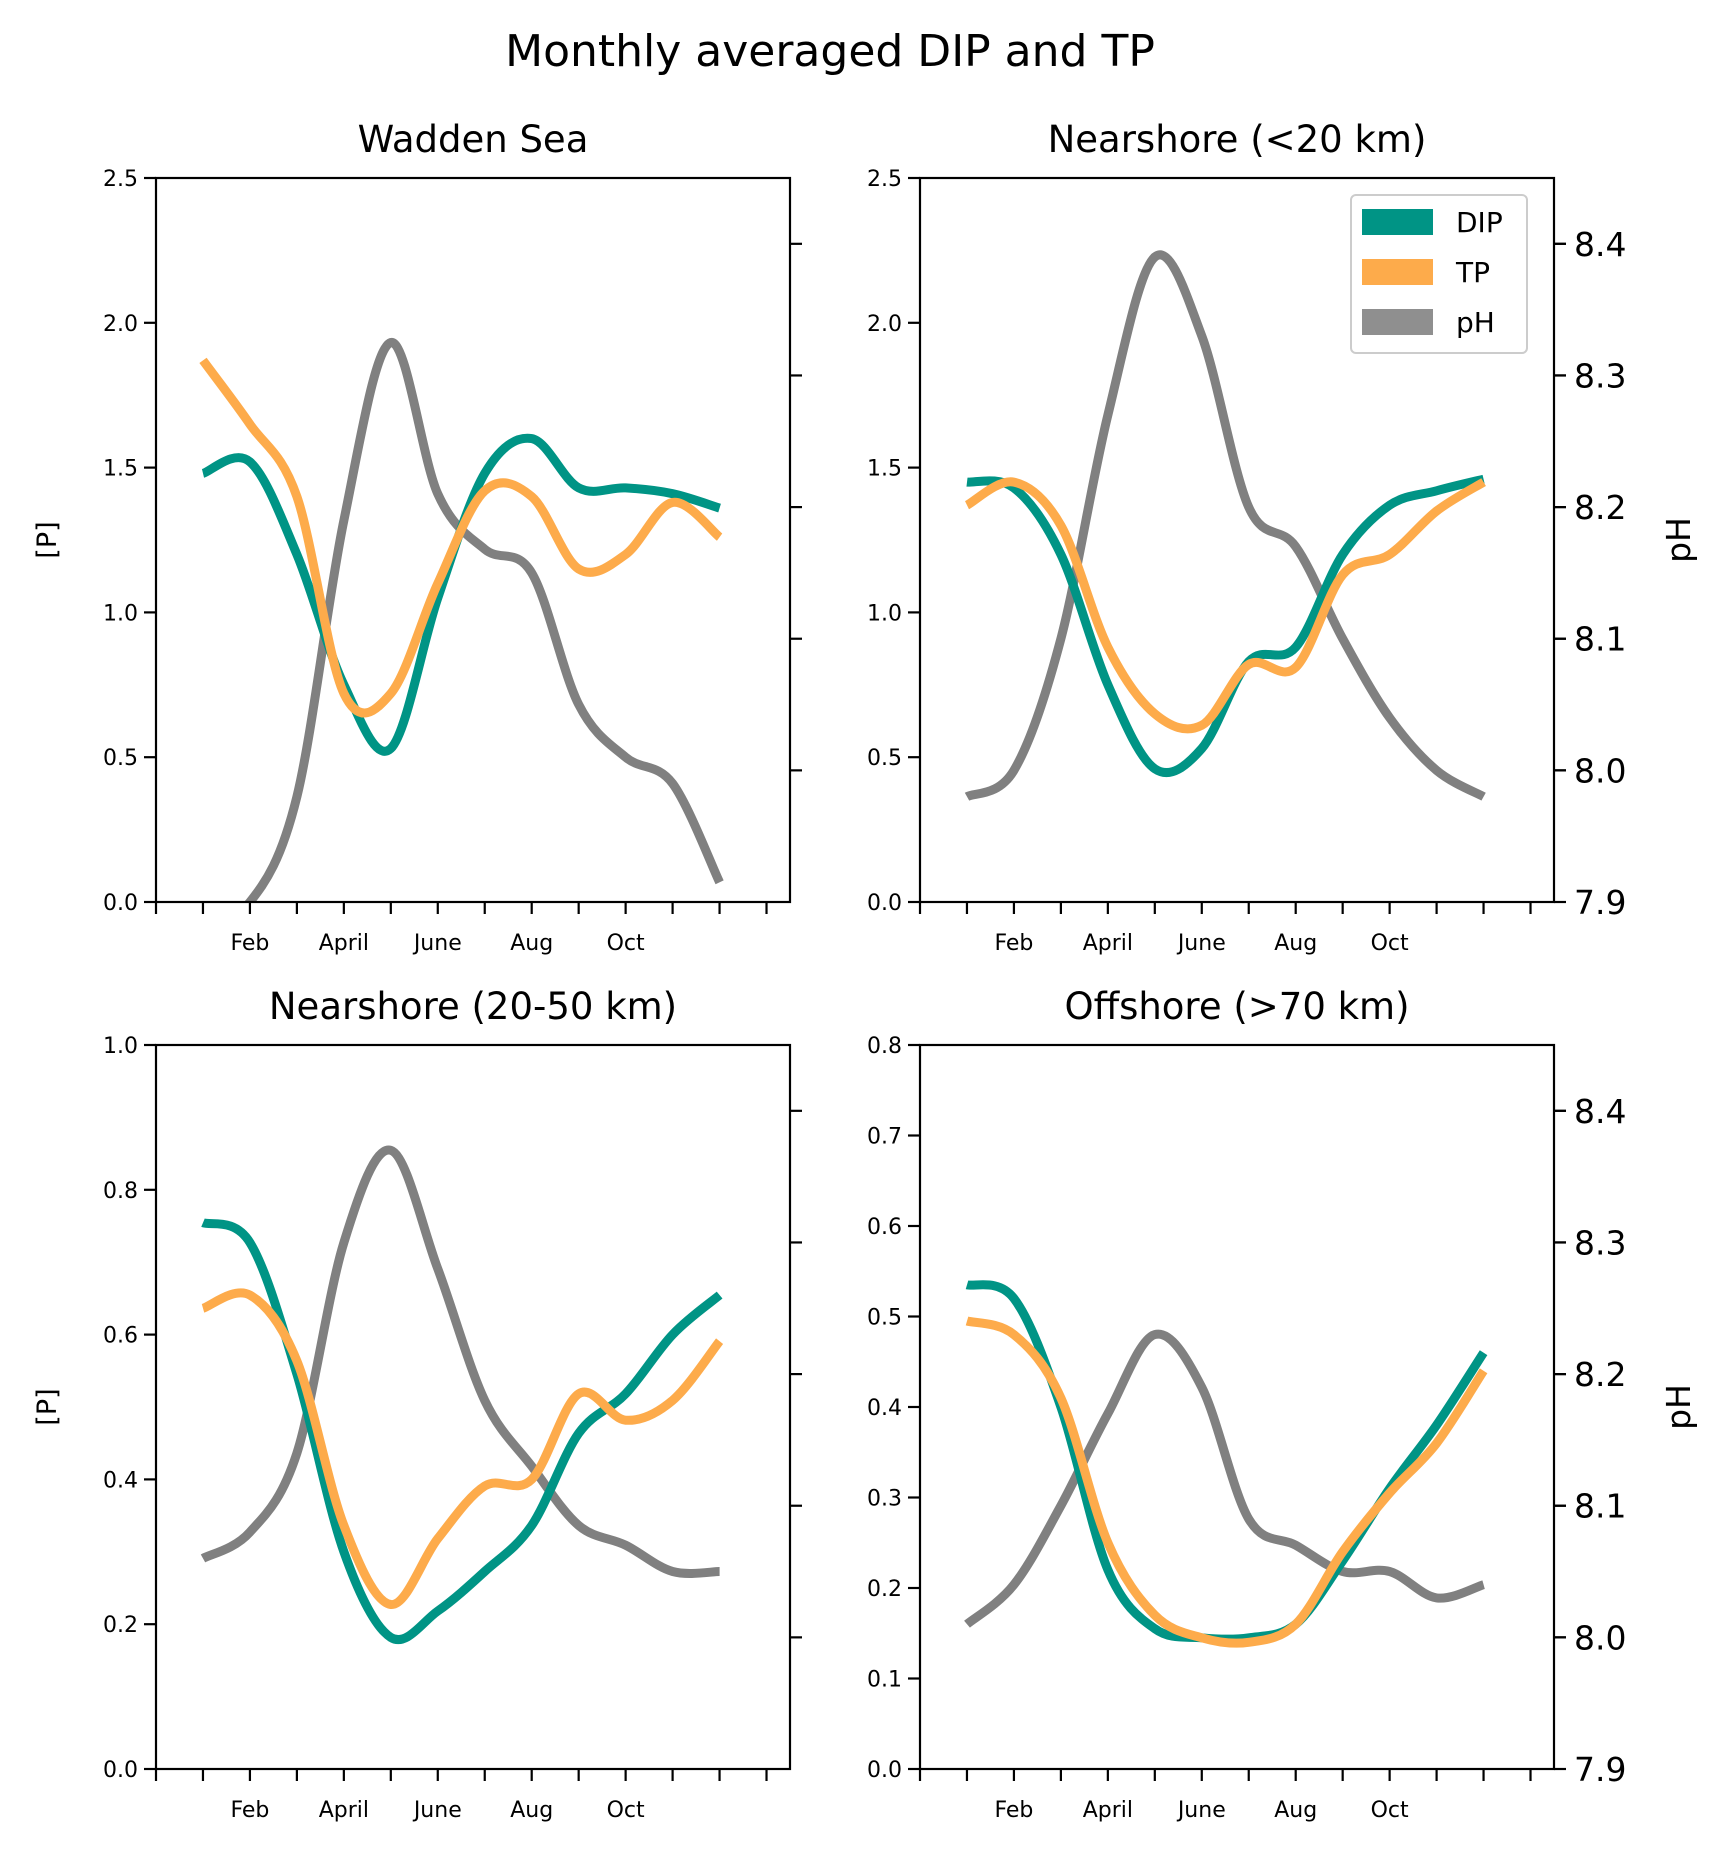 The image size is (1732, 1849). Describe the element at coordinates (884, 1499) in the screenshot. I see `y-tick-label: 0.3` at that location.